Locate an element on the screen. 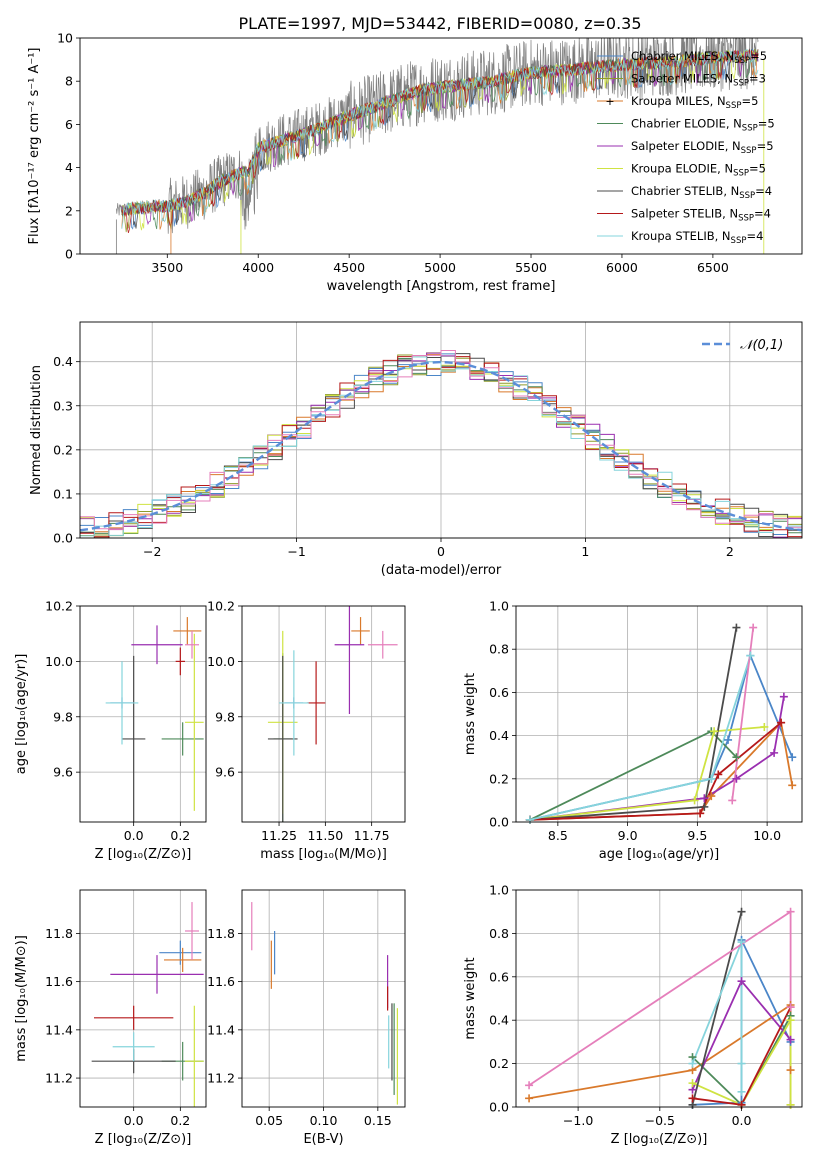 The image size is (819, 1170). x-tick-label: 6000 is located at coordinates (622, 267).